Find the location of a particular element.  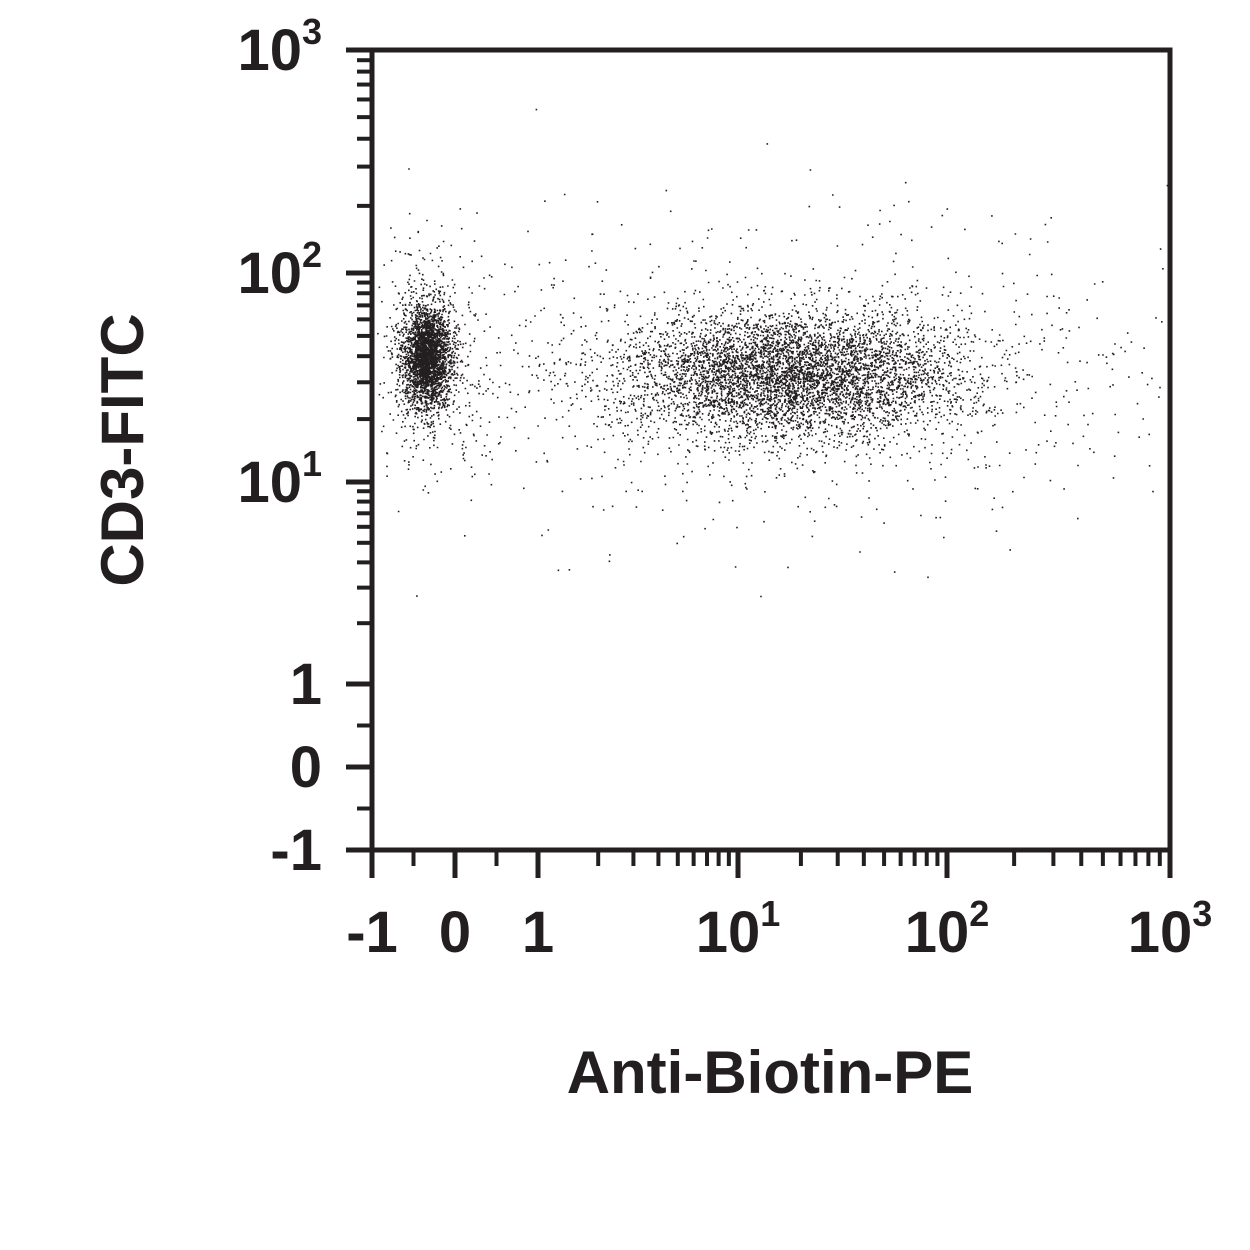

x-tick-label: -1 is located at coordinates (372, 932).